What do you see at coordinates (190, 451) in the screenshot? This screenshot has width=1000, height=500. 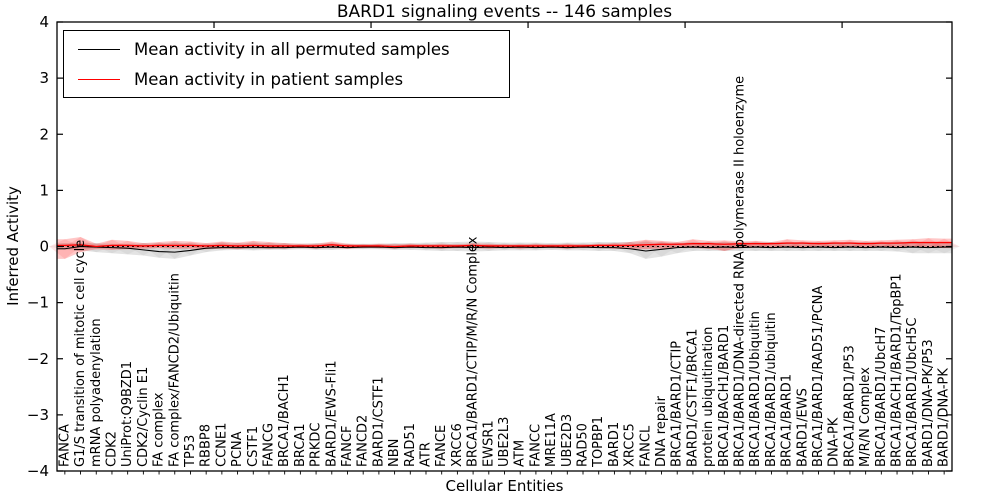 I see `x-tick-label: TP53` at bounding box center [190, 451].